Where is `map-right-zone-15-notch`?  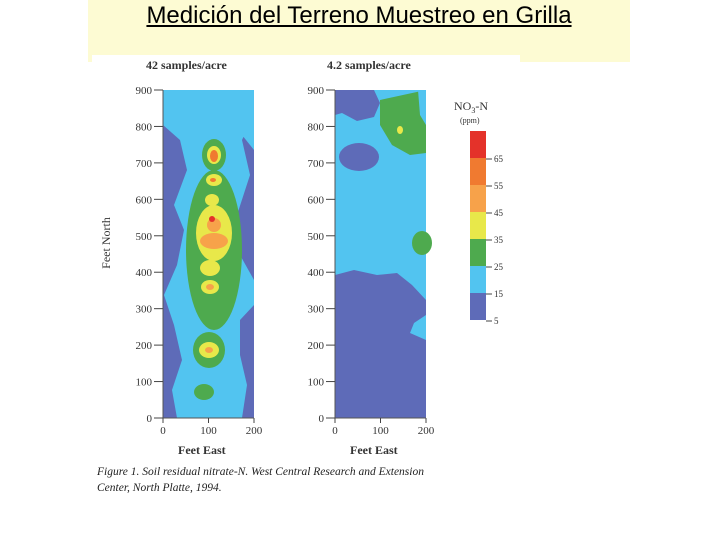 map-right-zone-15-notch is located at coordinates (422, 107).